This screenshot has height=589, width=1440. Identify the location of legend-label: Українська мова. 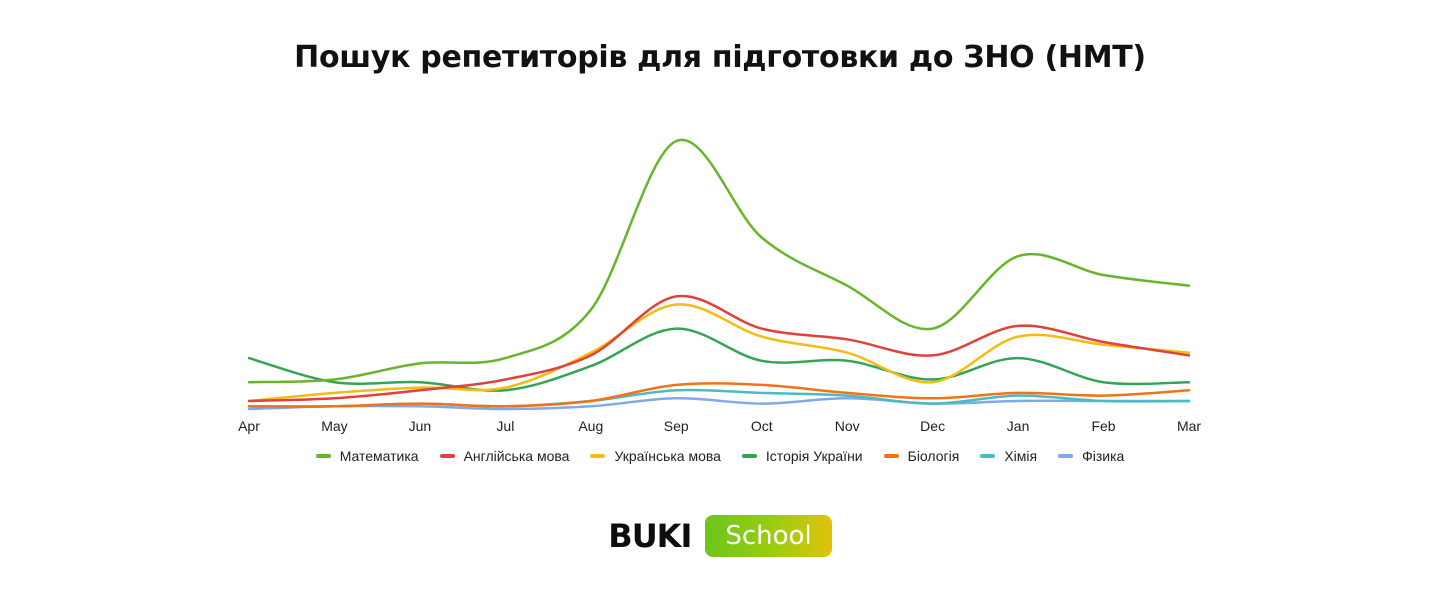
(667, 456).